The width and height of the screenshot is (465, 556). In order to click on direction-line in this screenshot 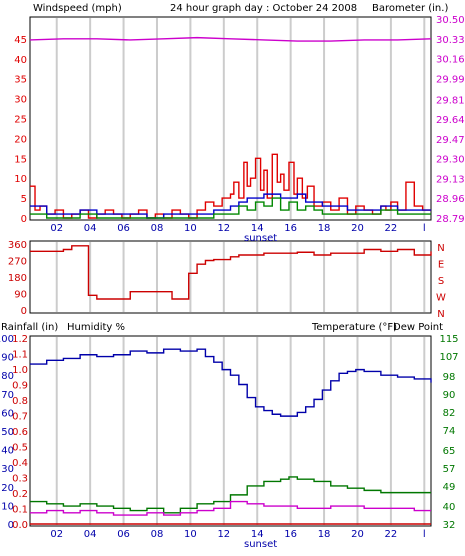, I will do `click(231, 272)`.